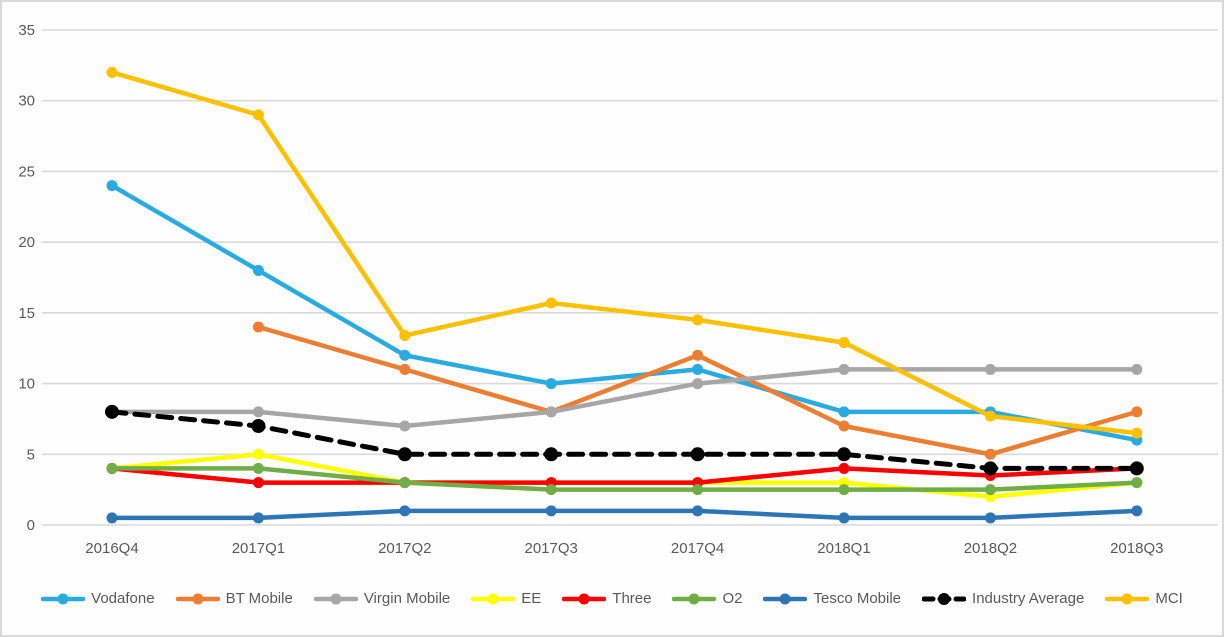 The image size is (1224, 637). I want to click on legend-marker-three, so click(584, 598).